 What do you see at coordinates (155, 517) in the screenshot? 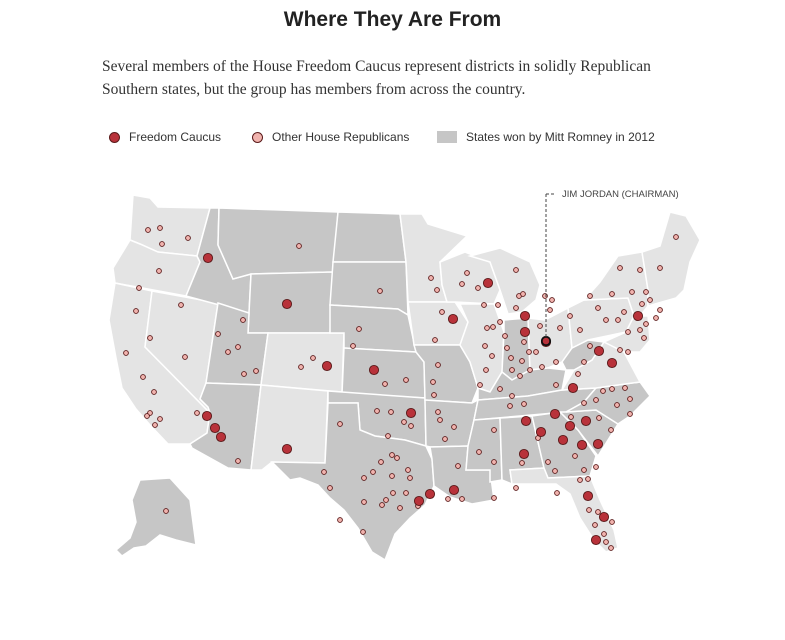
I see `state-alaska` at bounding box center [155, 517].